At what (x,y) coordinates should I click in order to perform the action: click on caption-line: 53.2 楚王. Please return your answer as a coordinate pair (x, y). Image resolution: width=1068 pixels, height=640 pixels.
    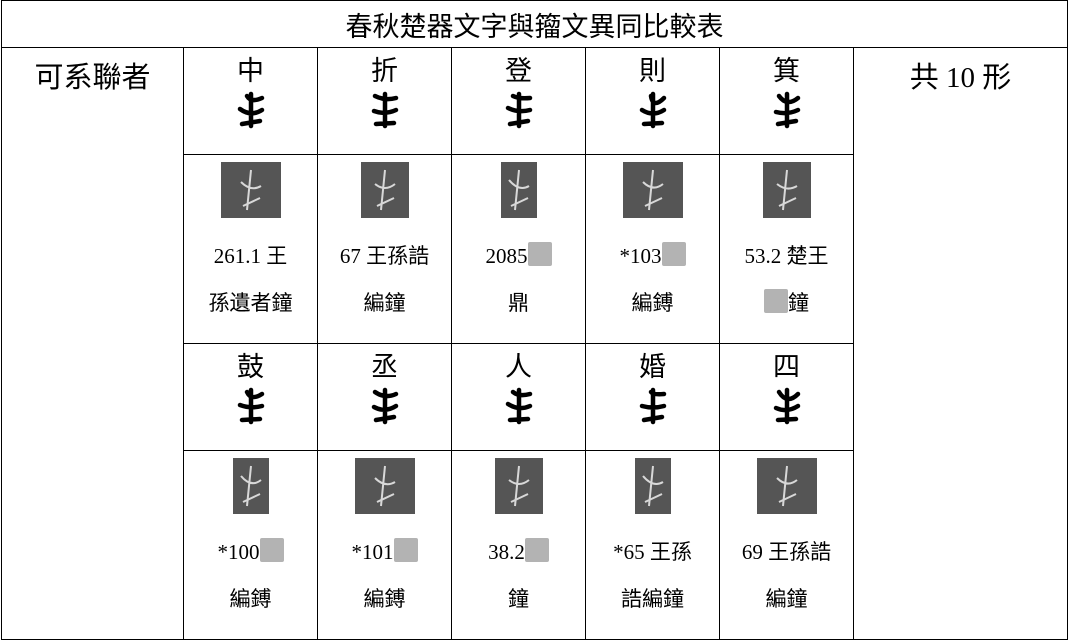
    Looking at the image, I should click on (786, 256).